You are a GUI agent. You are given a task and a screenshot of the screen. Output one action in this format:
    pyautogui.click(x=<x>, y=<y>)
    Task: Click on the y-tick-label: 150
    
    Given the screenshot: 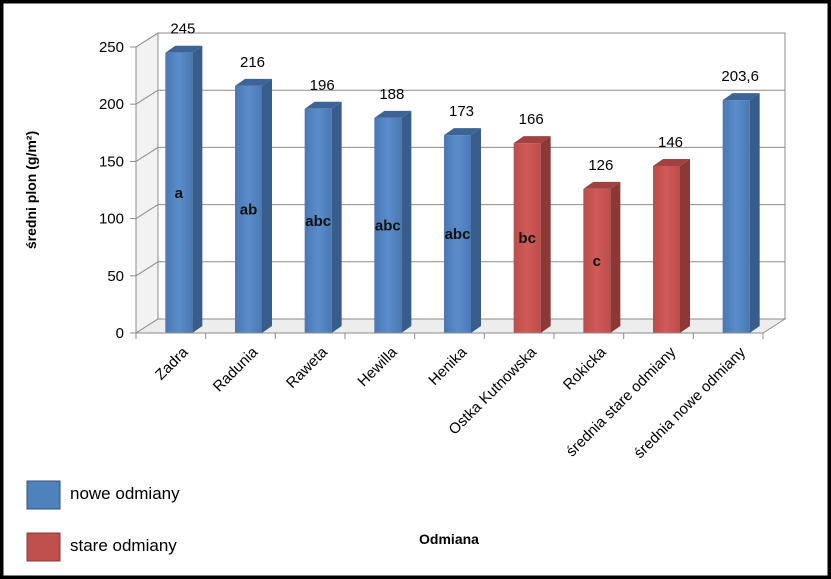 What is the action you would take?
    pyautogui.click(x=111, y=161)
    